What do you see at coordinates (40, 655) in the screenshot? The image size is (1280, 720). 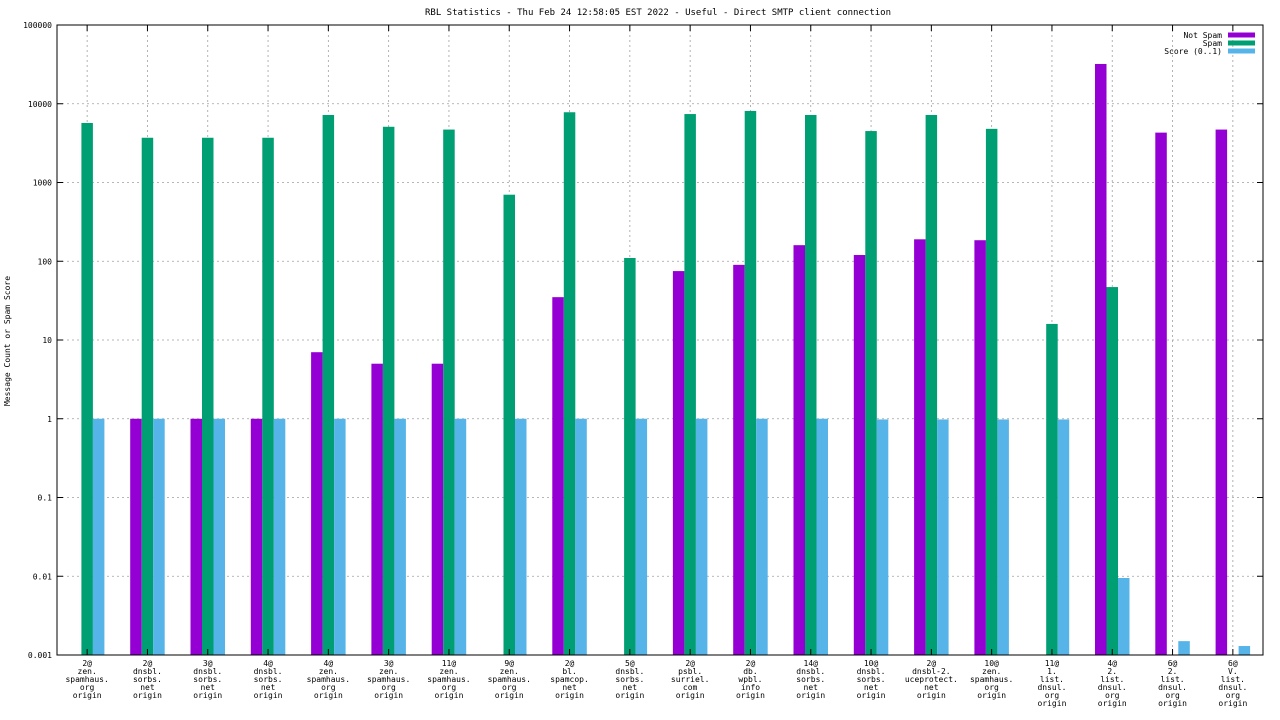 I see `y-tick-label: 0.001` at bounding box center [40, 655].